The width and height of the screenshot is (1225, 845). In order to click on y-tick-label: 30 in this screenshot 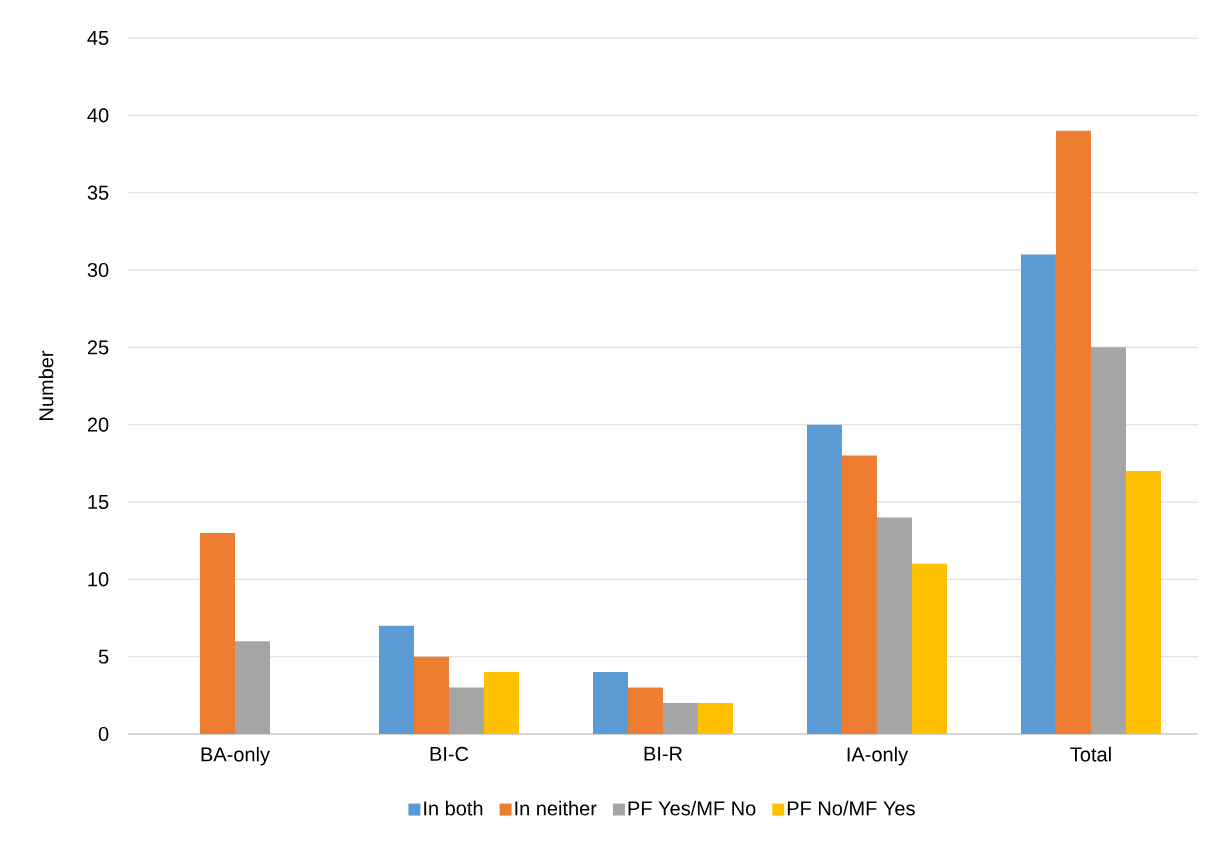, I will do `click(98, 270)`.